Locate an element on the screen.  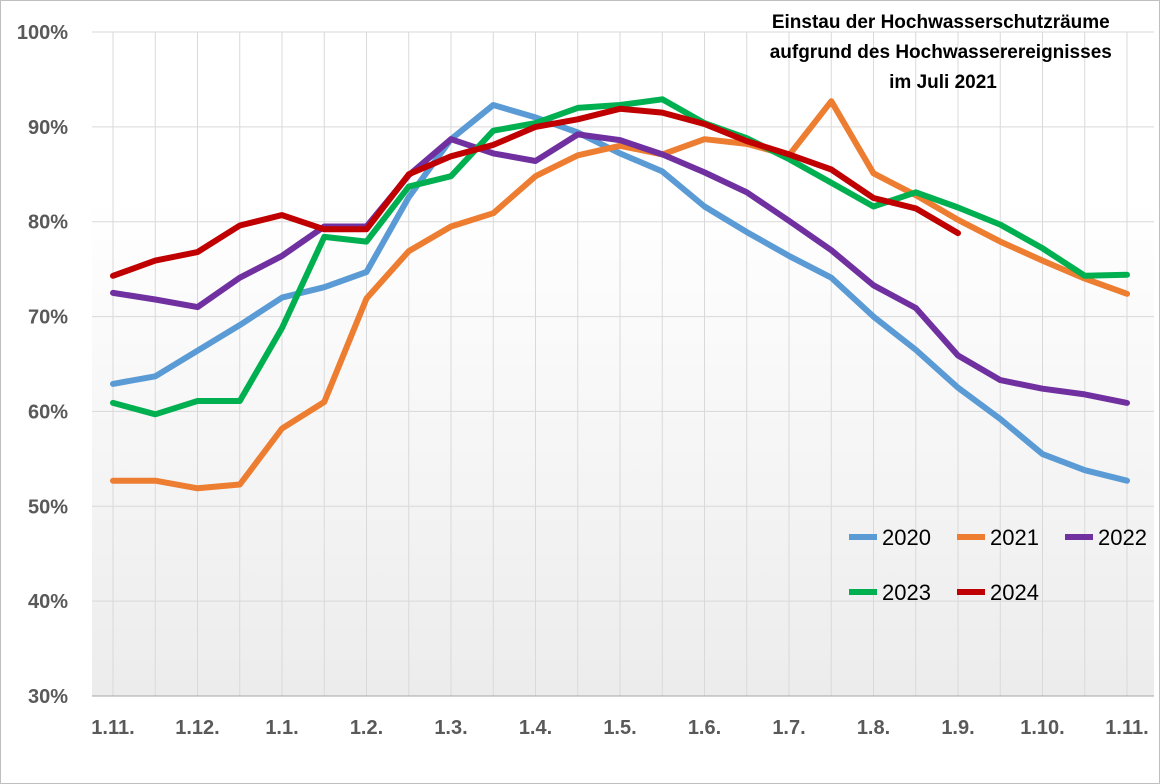
legend-label-2024: 2024 is located at coordinates (1014, 592).